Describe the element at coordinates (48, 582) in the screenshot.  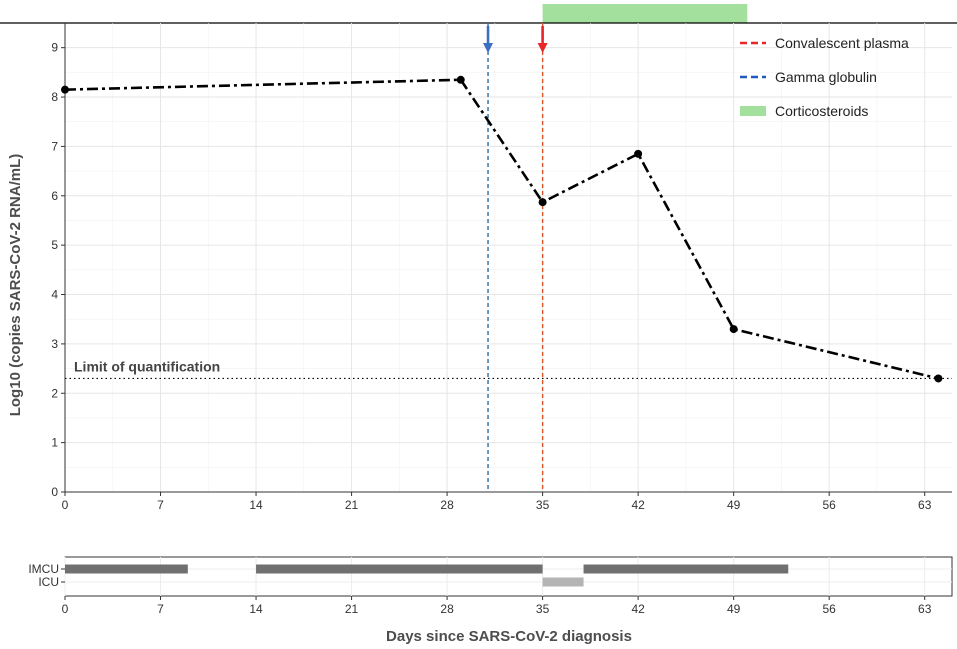
I see `stay-category-label: ICU` at that location.